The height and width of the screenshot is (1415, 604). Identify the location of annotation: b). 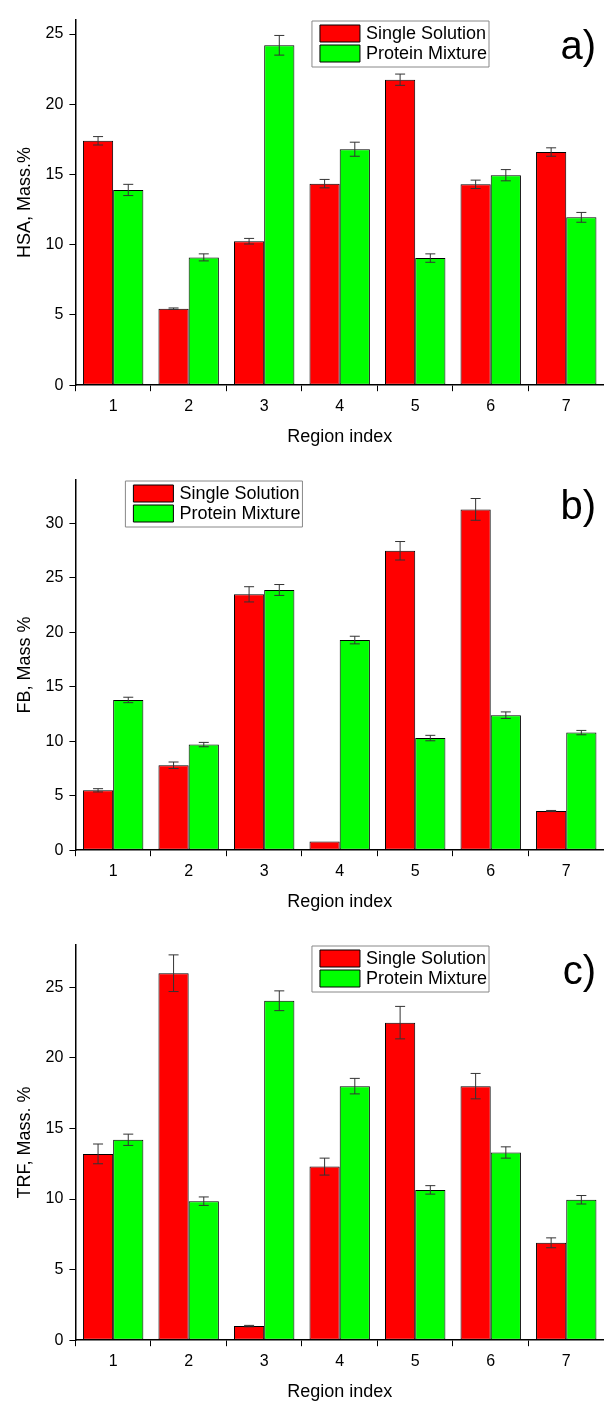
(578, 505).